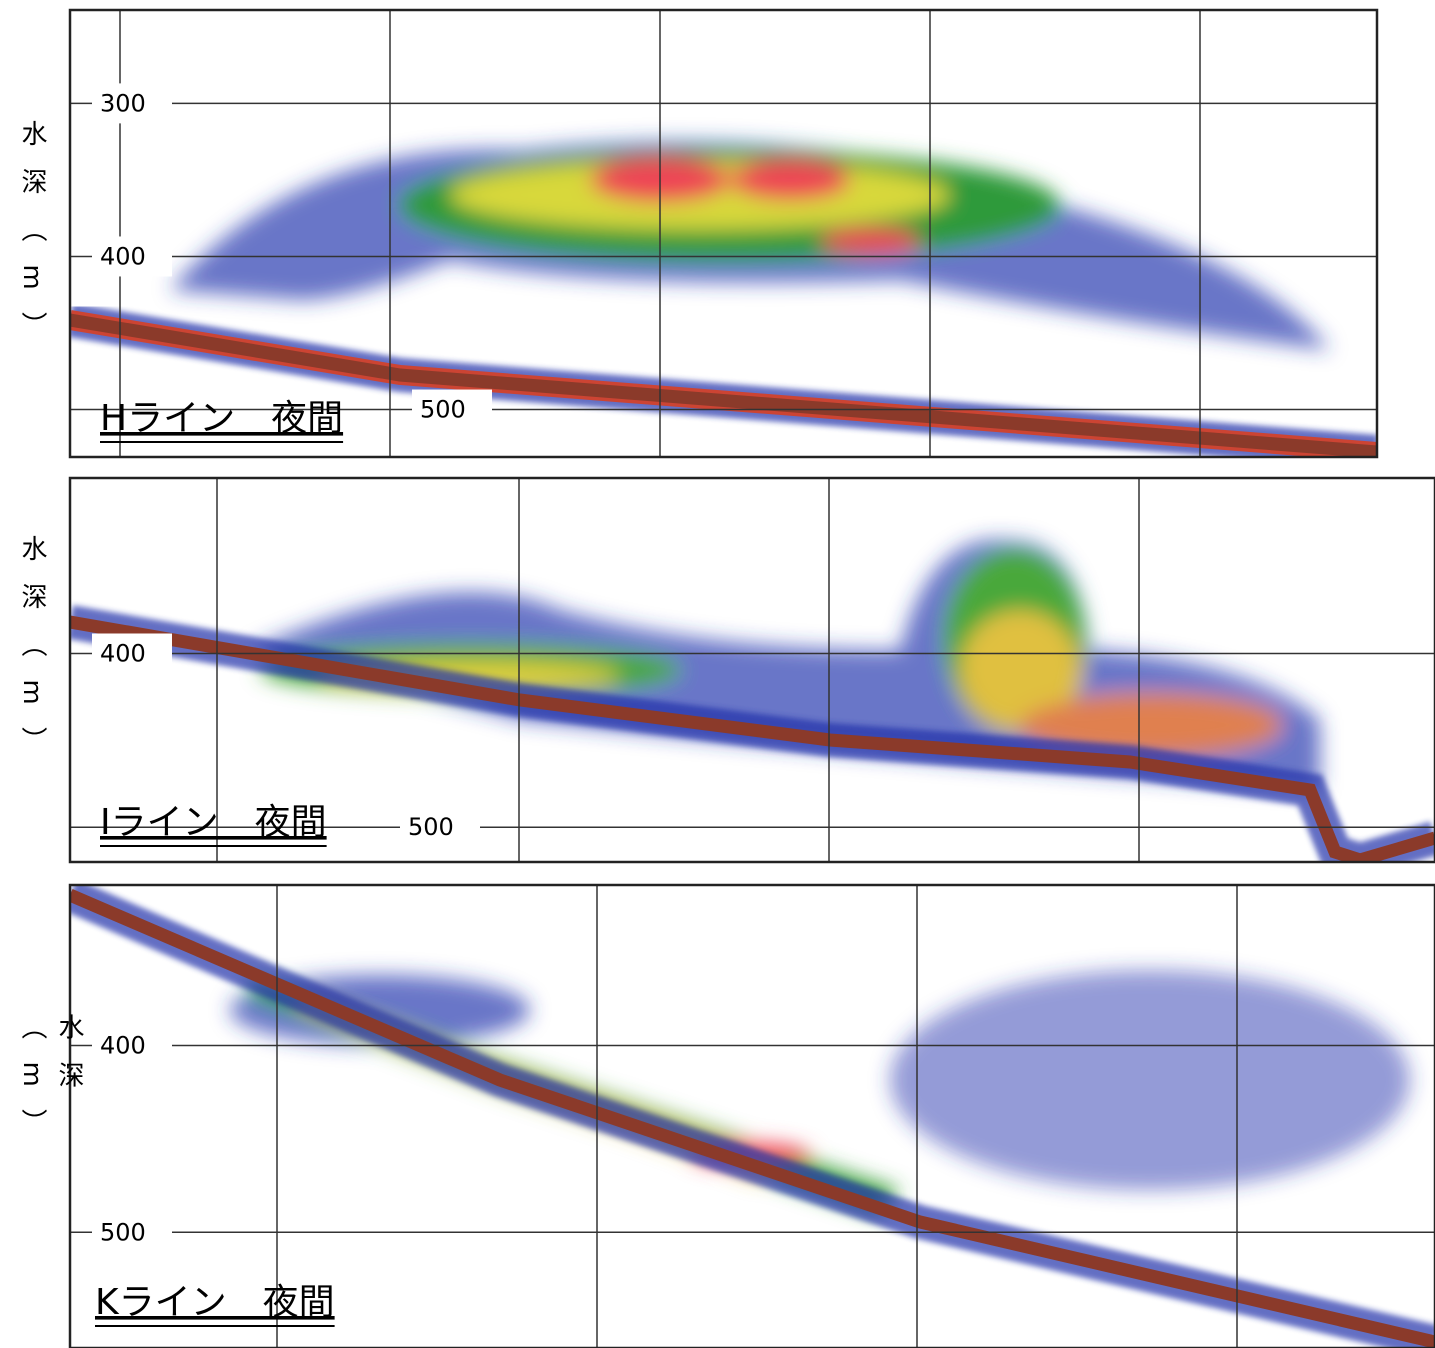 The width and height of the screenshot is (1435, 1348). What do you see at coordinates (215, 1302) in the screenshot?
I see `panel-title: Kライン 夜間` at bounding box center [215, 1302].